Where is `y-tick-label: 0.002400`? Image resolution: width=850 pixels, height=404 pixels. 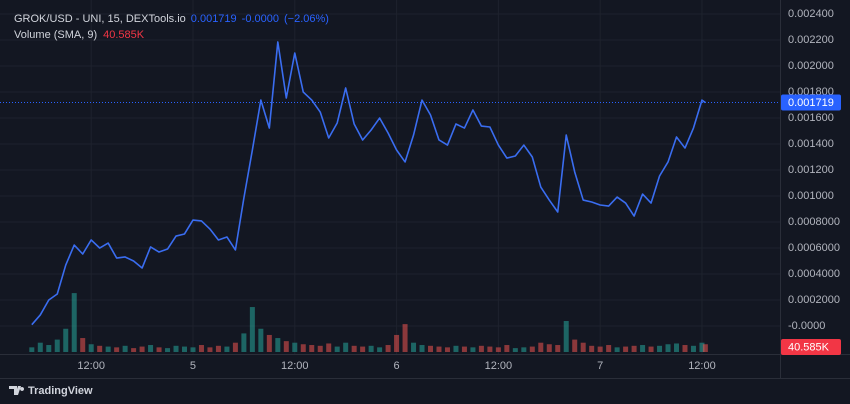
y-tick-label: 0.002400 is located at coordinates (811, 14).